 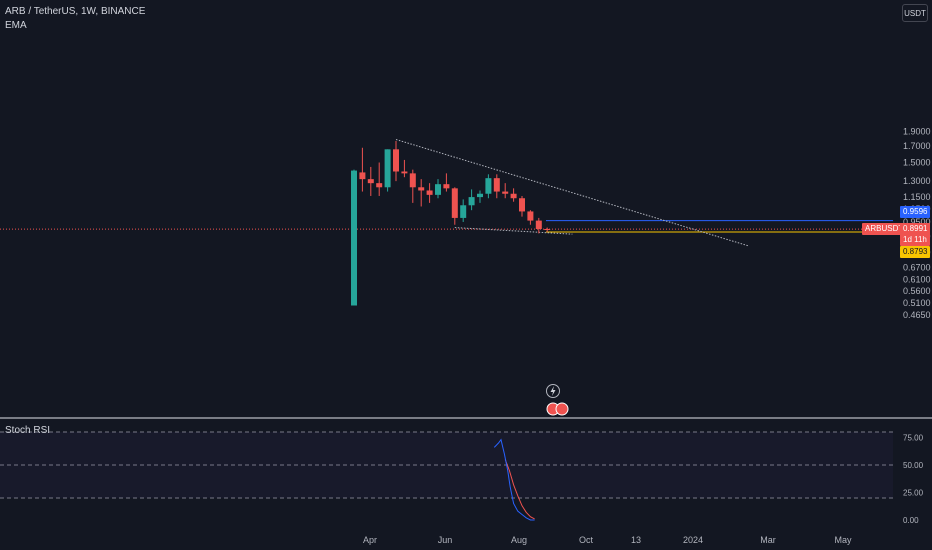 I want to click on last-price-tag: 0.8991, so click(x=915, y=229).